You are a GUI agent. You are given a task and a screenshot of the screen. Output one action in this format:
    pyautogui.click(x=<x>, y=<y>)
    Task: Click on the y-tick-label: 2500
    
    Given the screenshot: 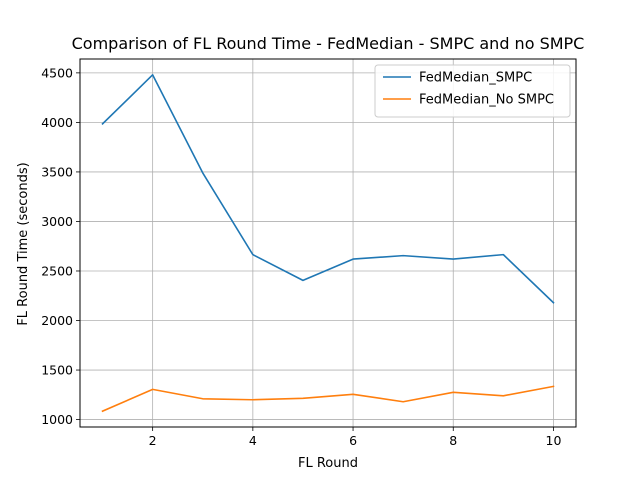 What is the action you would take?
    pyautogui.click(x=57, y=270)
    